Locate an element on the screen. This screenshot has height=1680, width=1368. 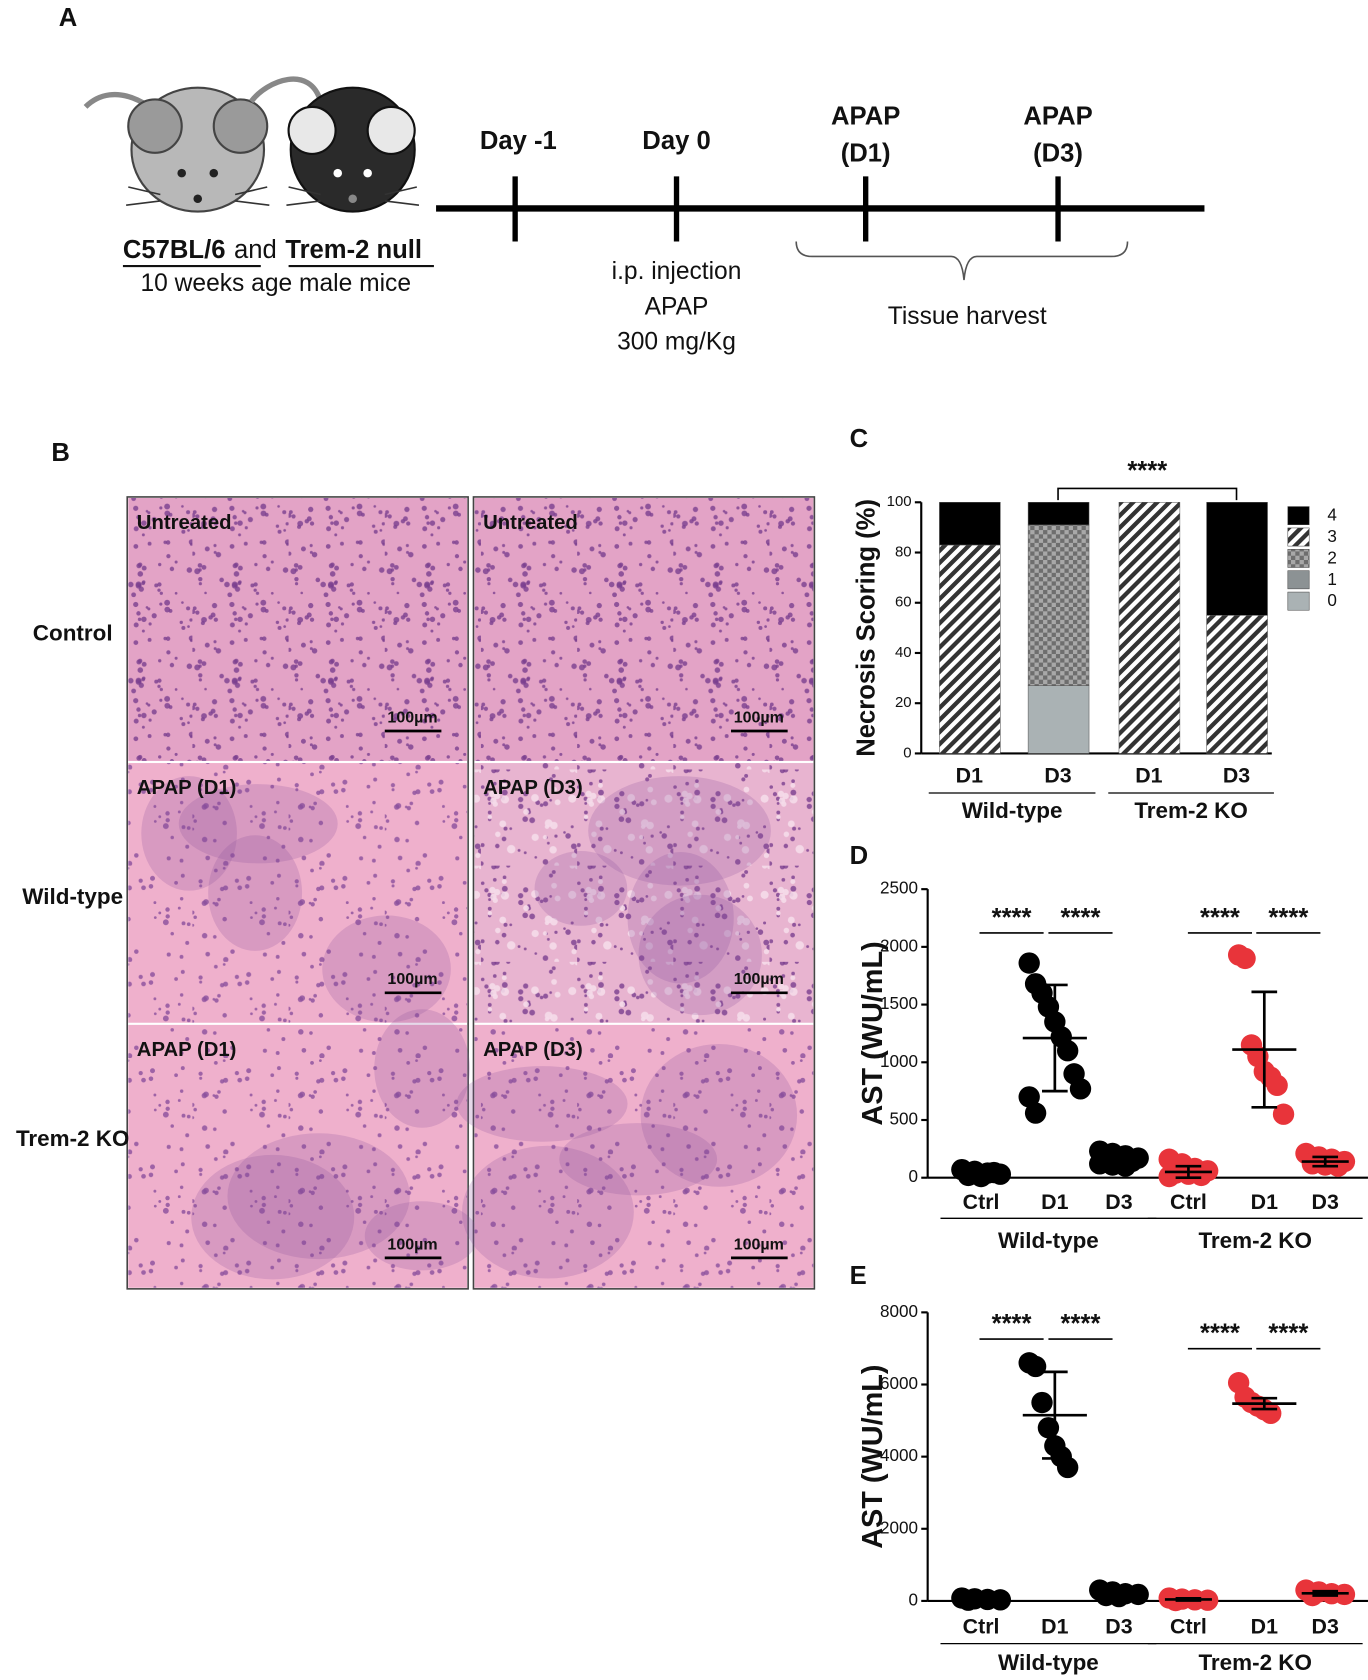
panel-label: D is located at coordinates (859, 856).